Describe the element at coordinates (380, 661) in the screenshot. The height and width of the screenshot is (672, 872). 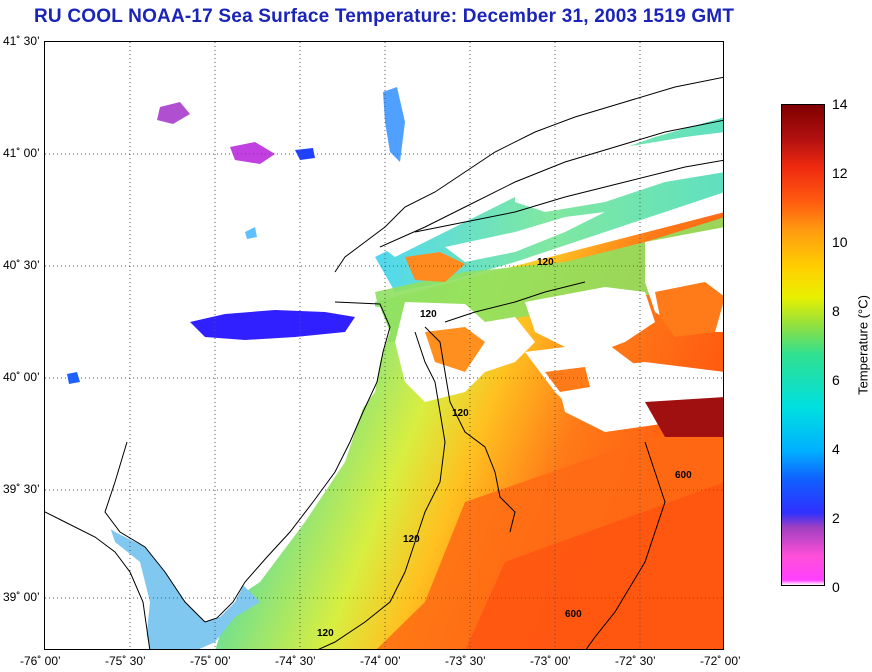
I see `lon-label-74-00: -74˚ 00’` at that location.